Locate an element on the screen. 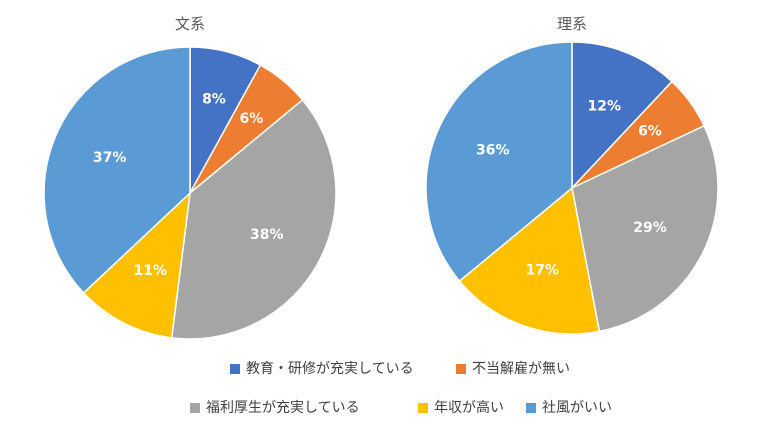  legend-label-education: 教育・研修が充実している is located at coordinates (330, 369).